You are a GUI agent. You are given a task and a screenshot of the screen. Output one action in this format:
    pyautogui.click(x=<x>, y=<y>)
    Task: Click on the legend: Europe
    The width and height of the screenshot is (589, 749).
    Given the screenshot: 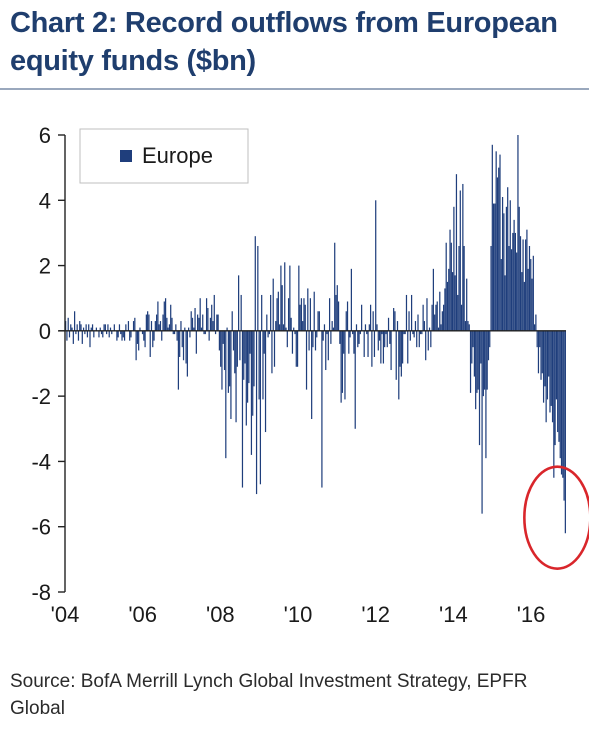 What is the action you would take?
    pyautogui.click(x=164, y=156)
    